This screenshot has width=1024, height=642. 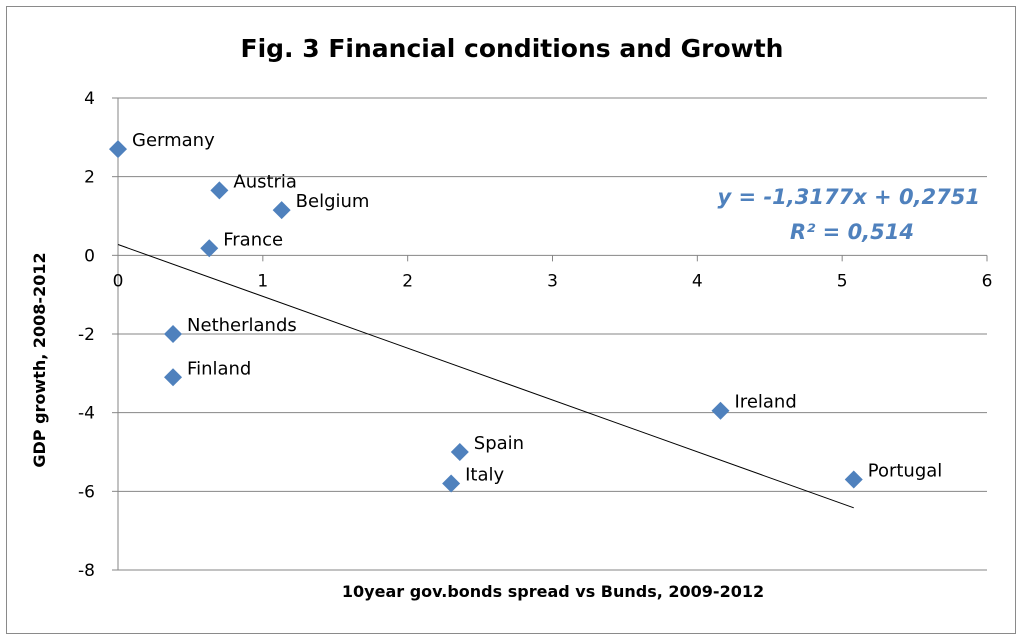 I want to click on trendline-r-squared: R² = 0,514, so click(x=852, y=232).